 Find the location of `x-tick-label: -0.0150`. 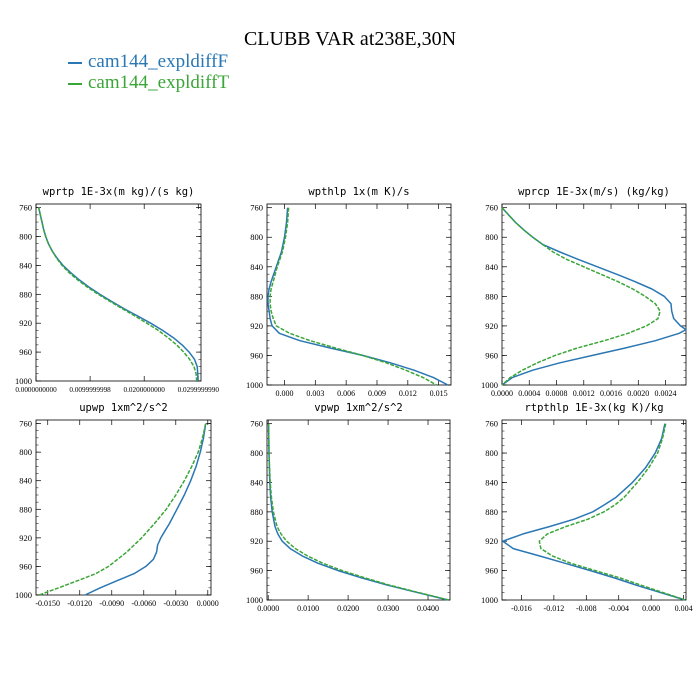

x-tick-label: -0.0150 is located at coordinates (47, 603).